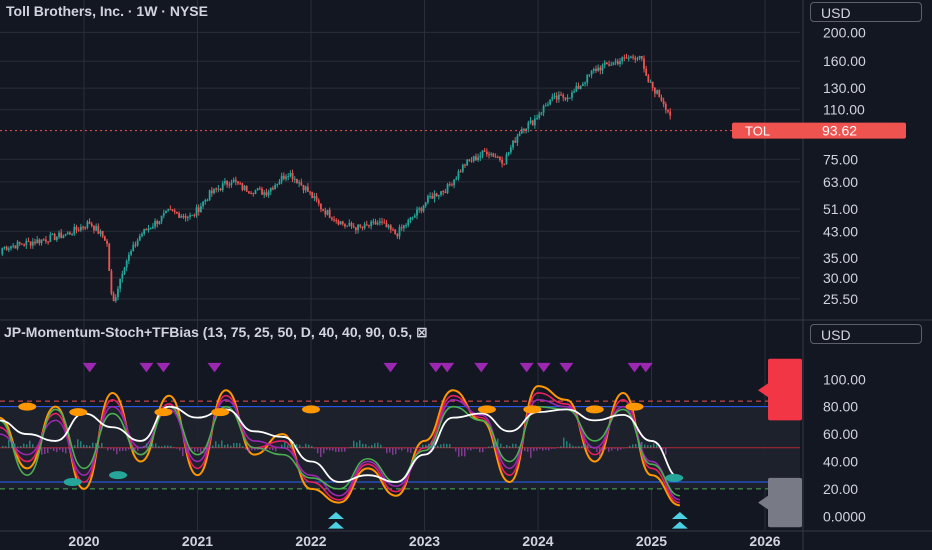 Image resolution: width=932 pixels, height=550 pixels. I want to click on price-tick-label: 43.00, so click(840, 231).